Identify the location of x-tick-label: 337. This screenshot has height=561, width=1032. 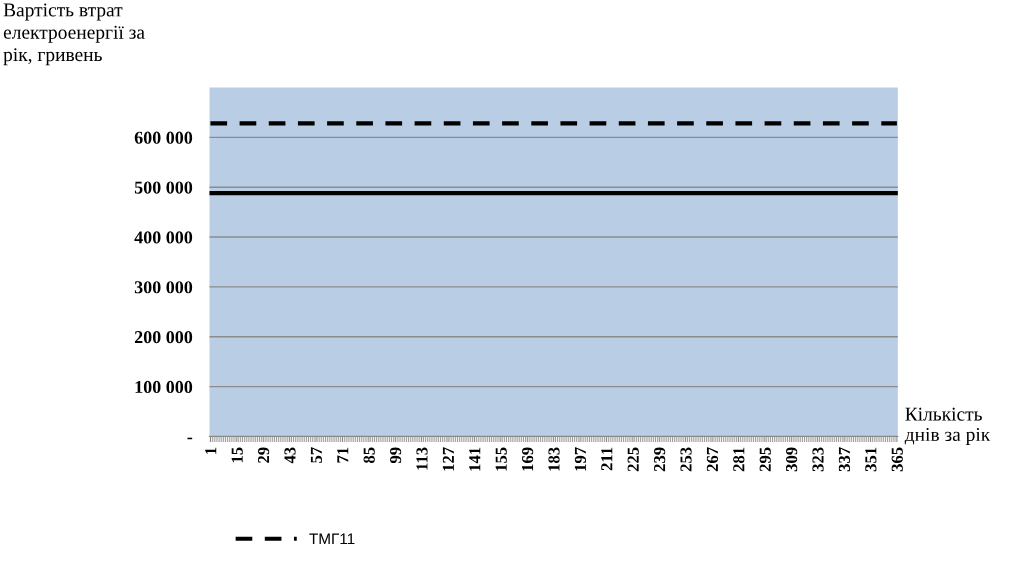
(844, 459).